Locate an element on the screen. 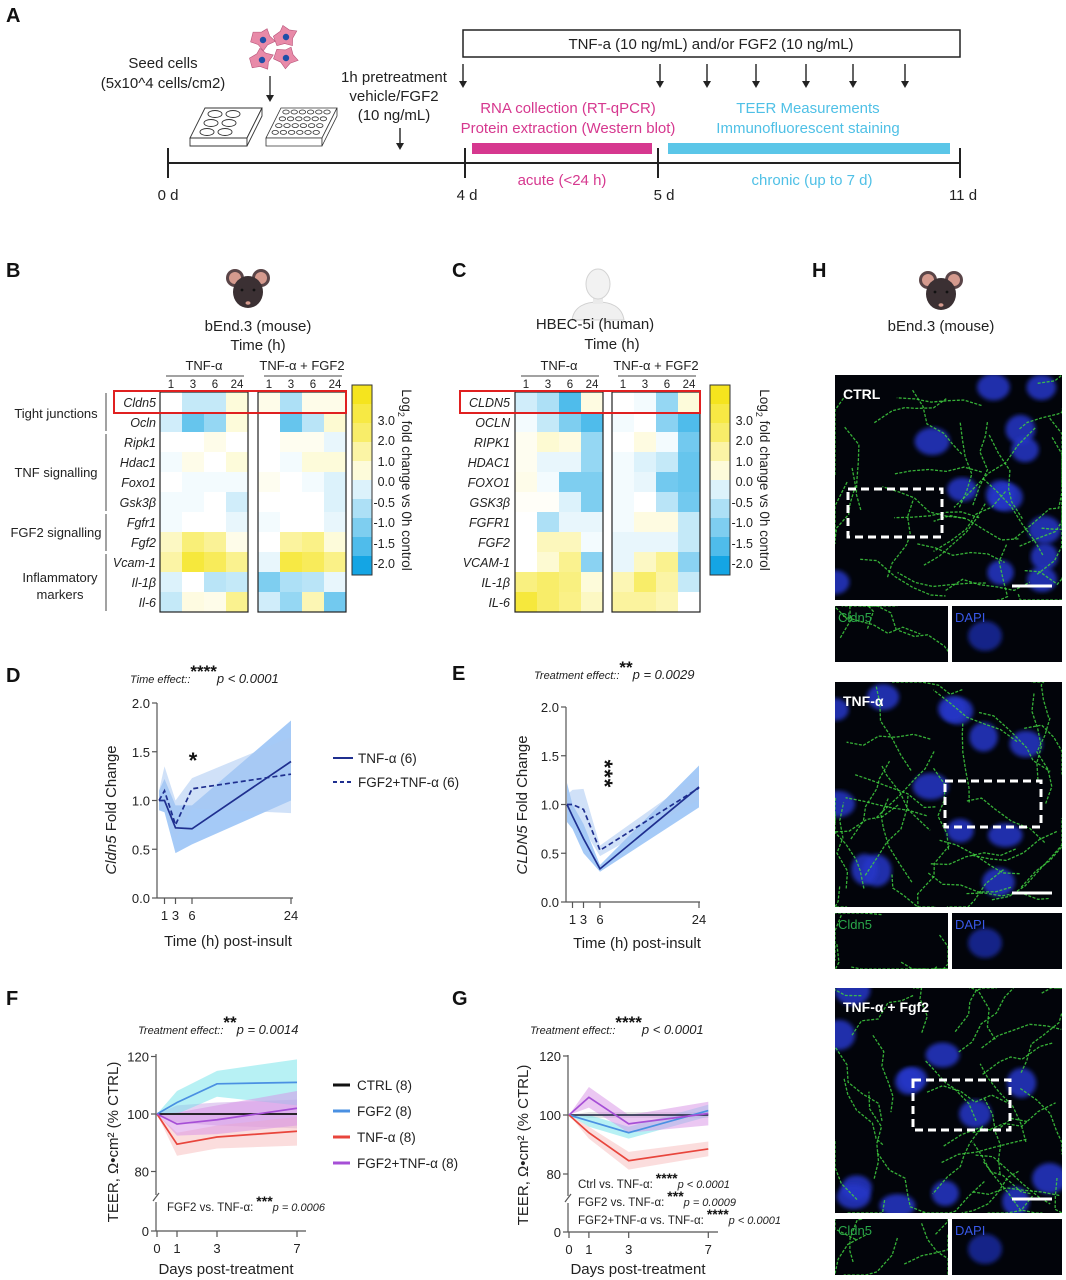 The height and width of the screenshot is (1280, 1066). group-header: TNF-α is located at coordinates (559, 365).